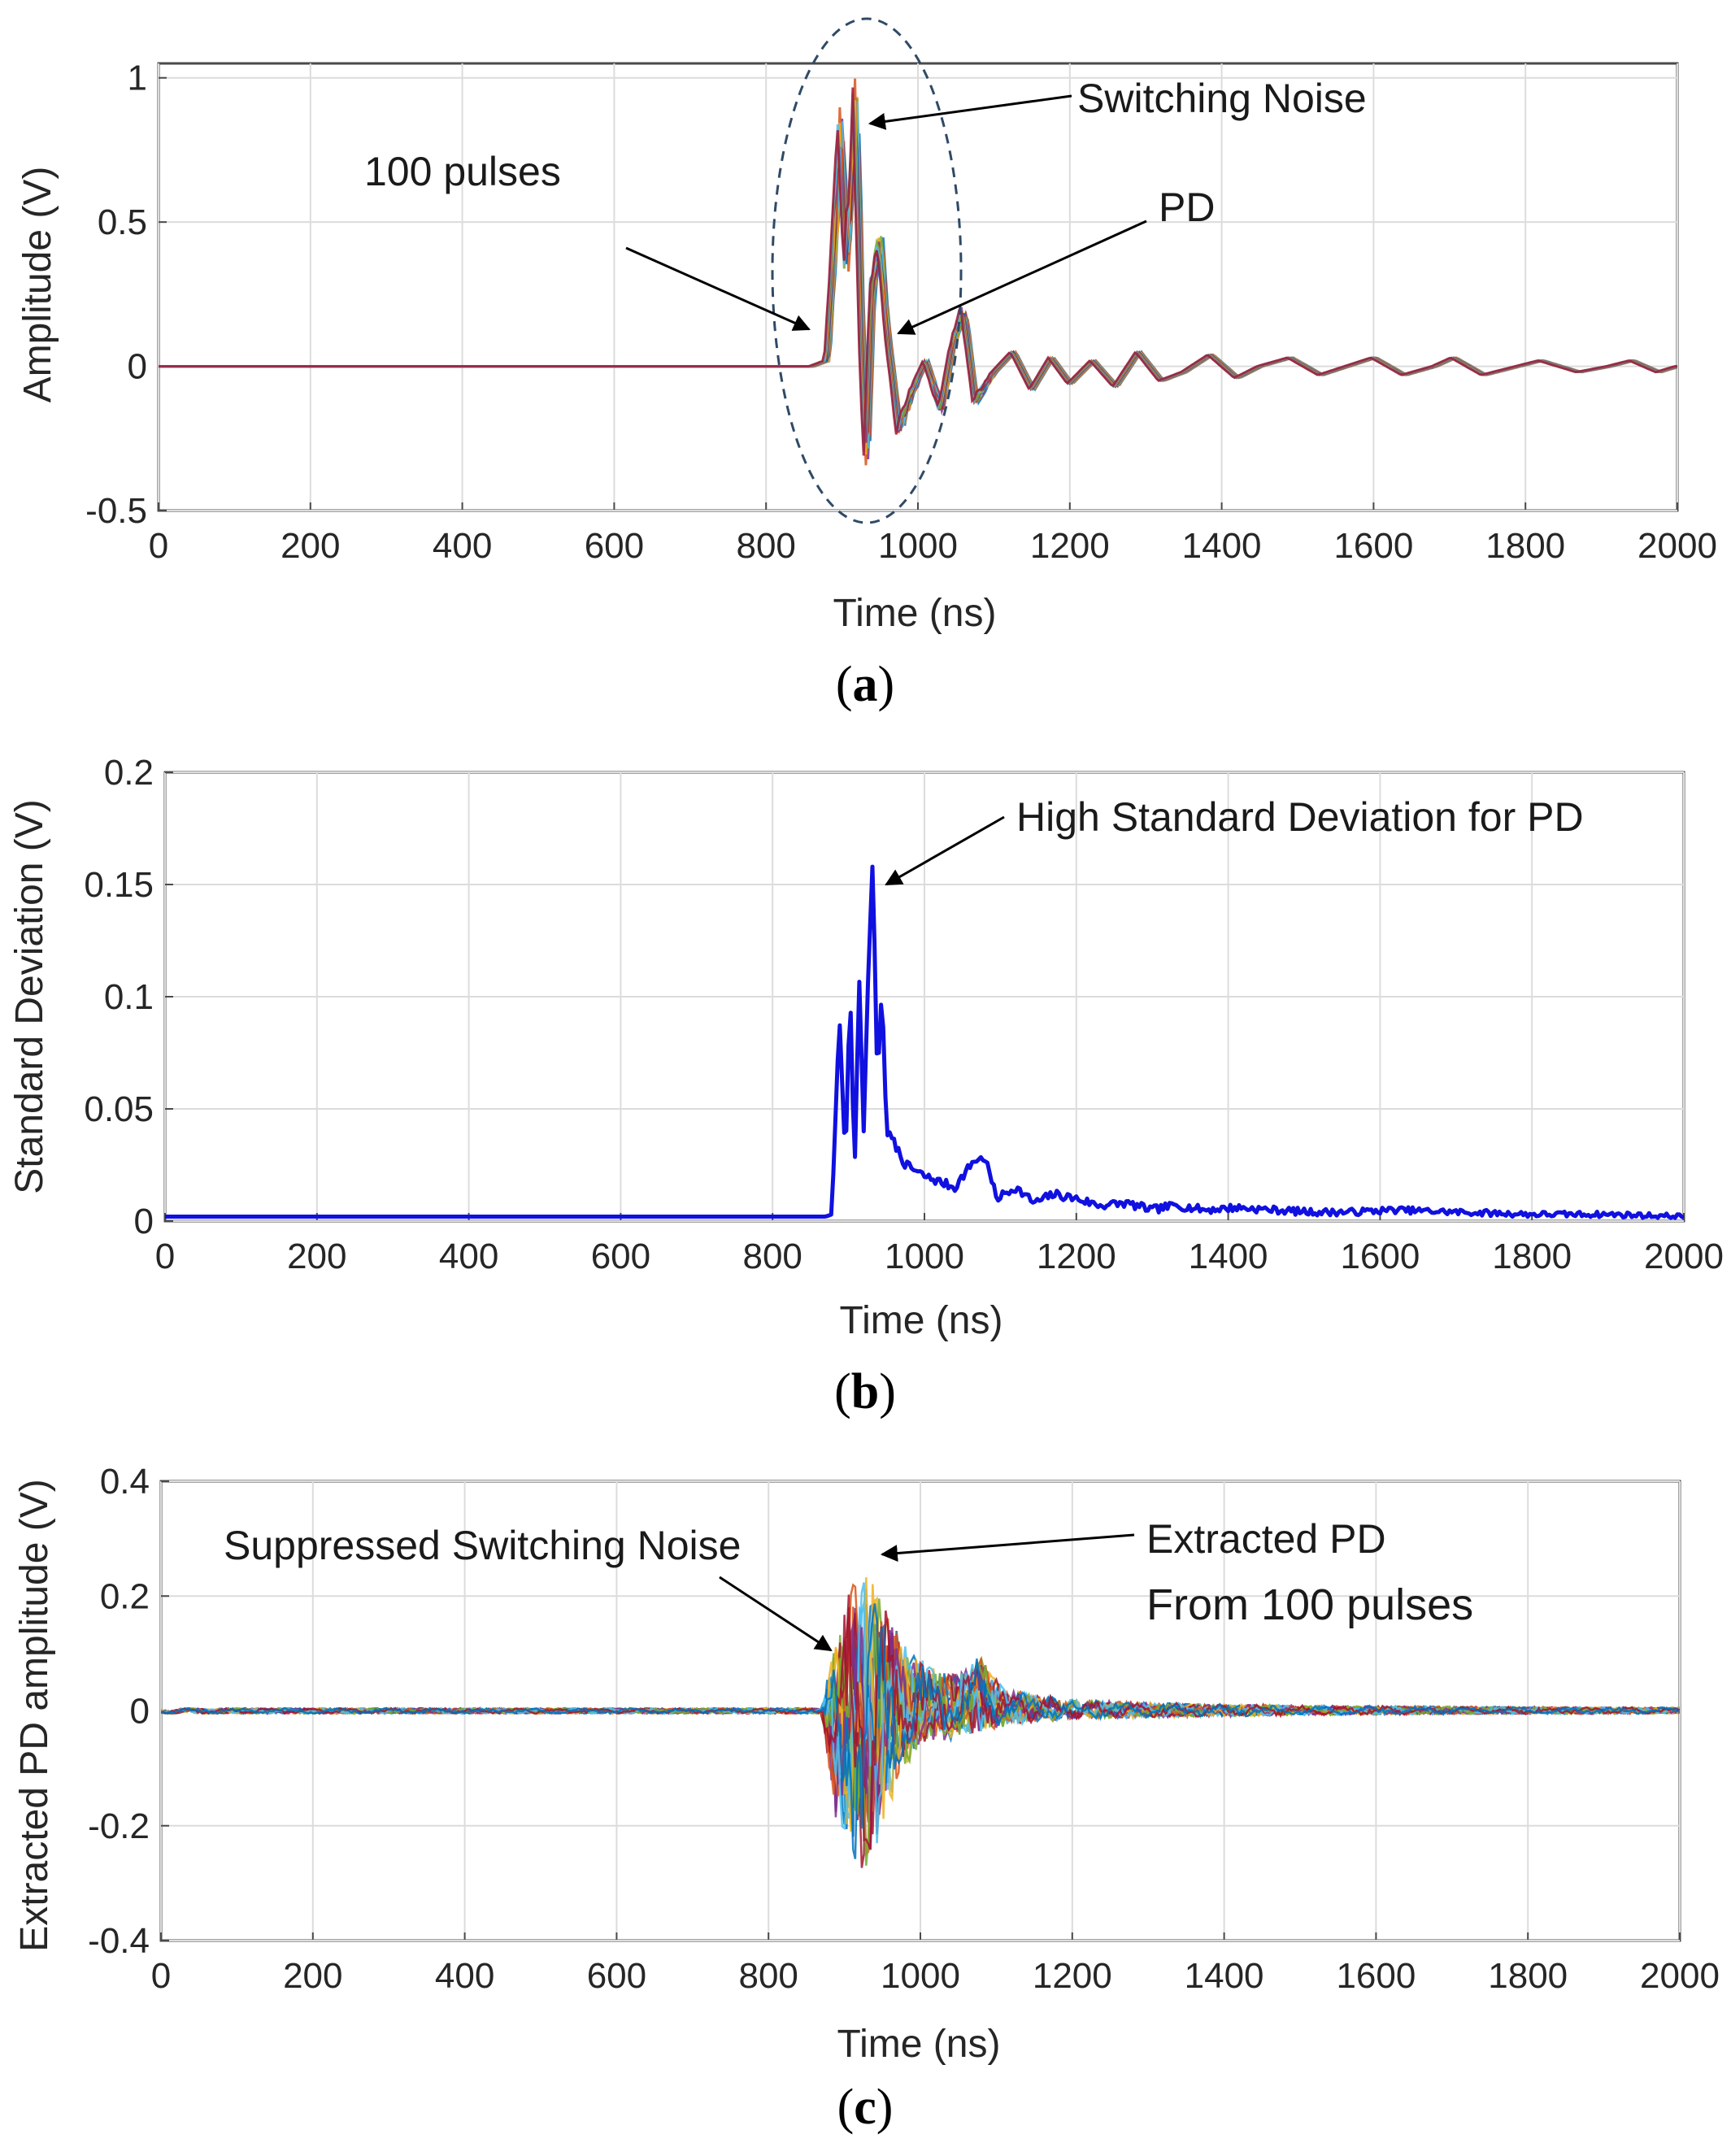 This screenshot has height=2156, width=1731. I want to click on y-axis-label-a: Amplitude (V), so click(37, 285).